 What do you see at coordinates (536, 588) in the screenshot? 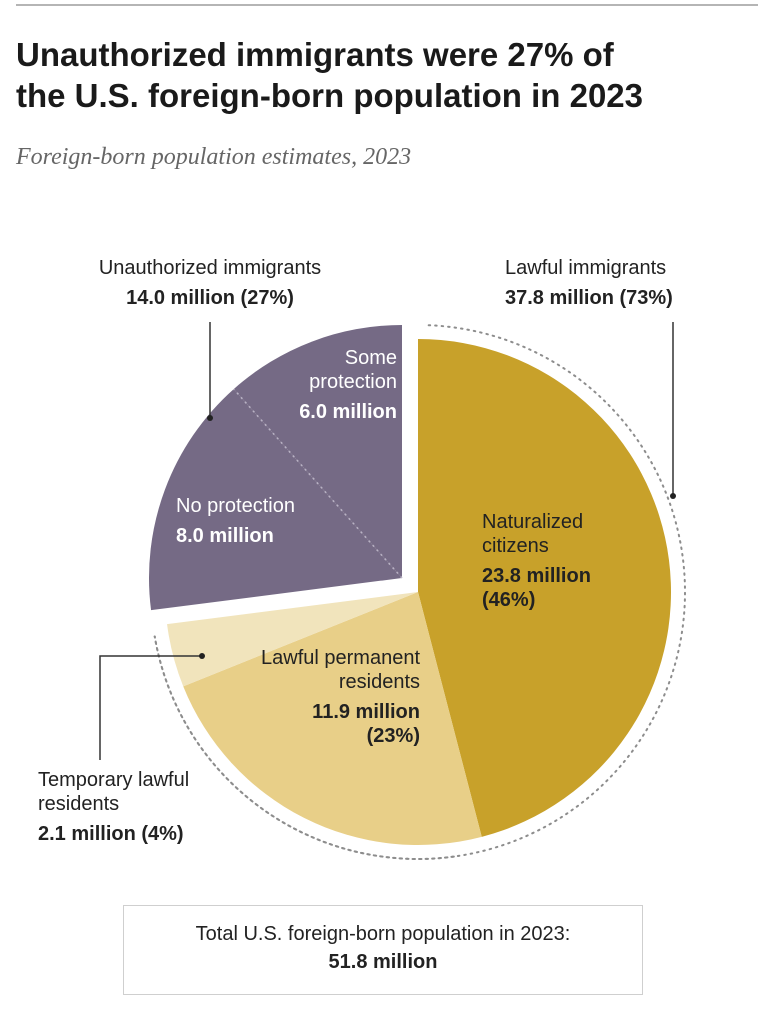
I see `naturalized-value: 23.8 million (46%)` at bounding box center [536, 588].